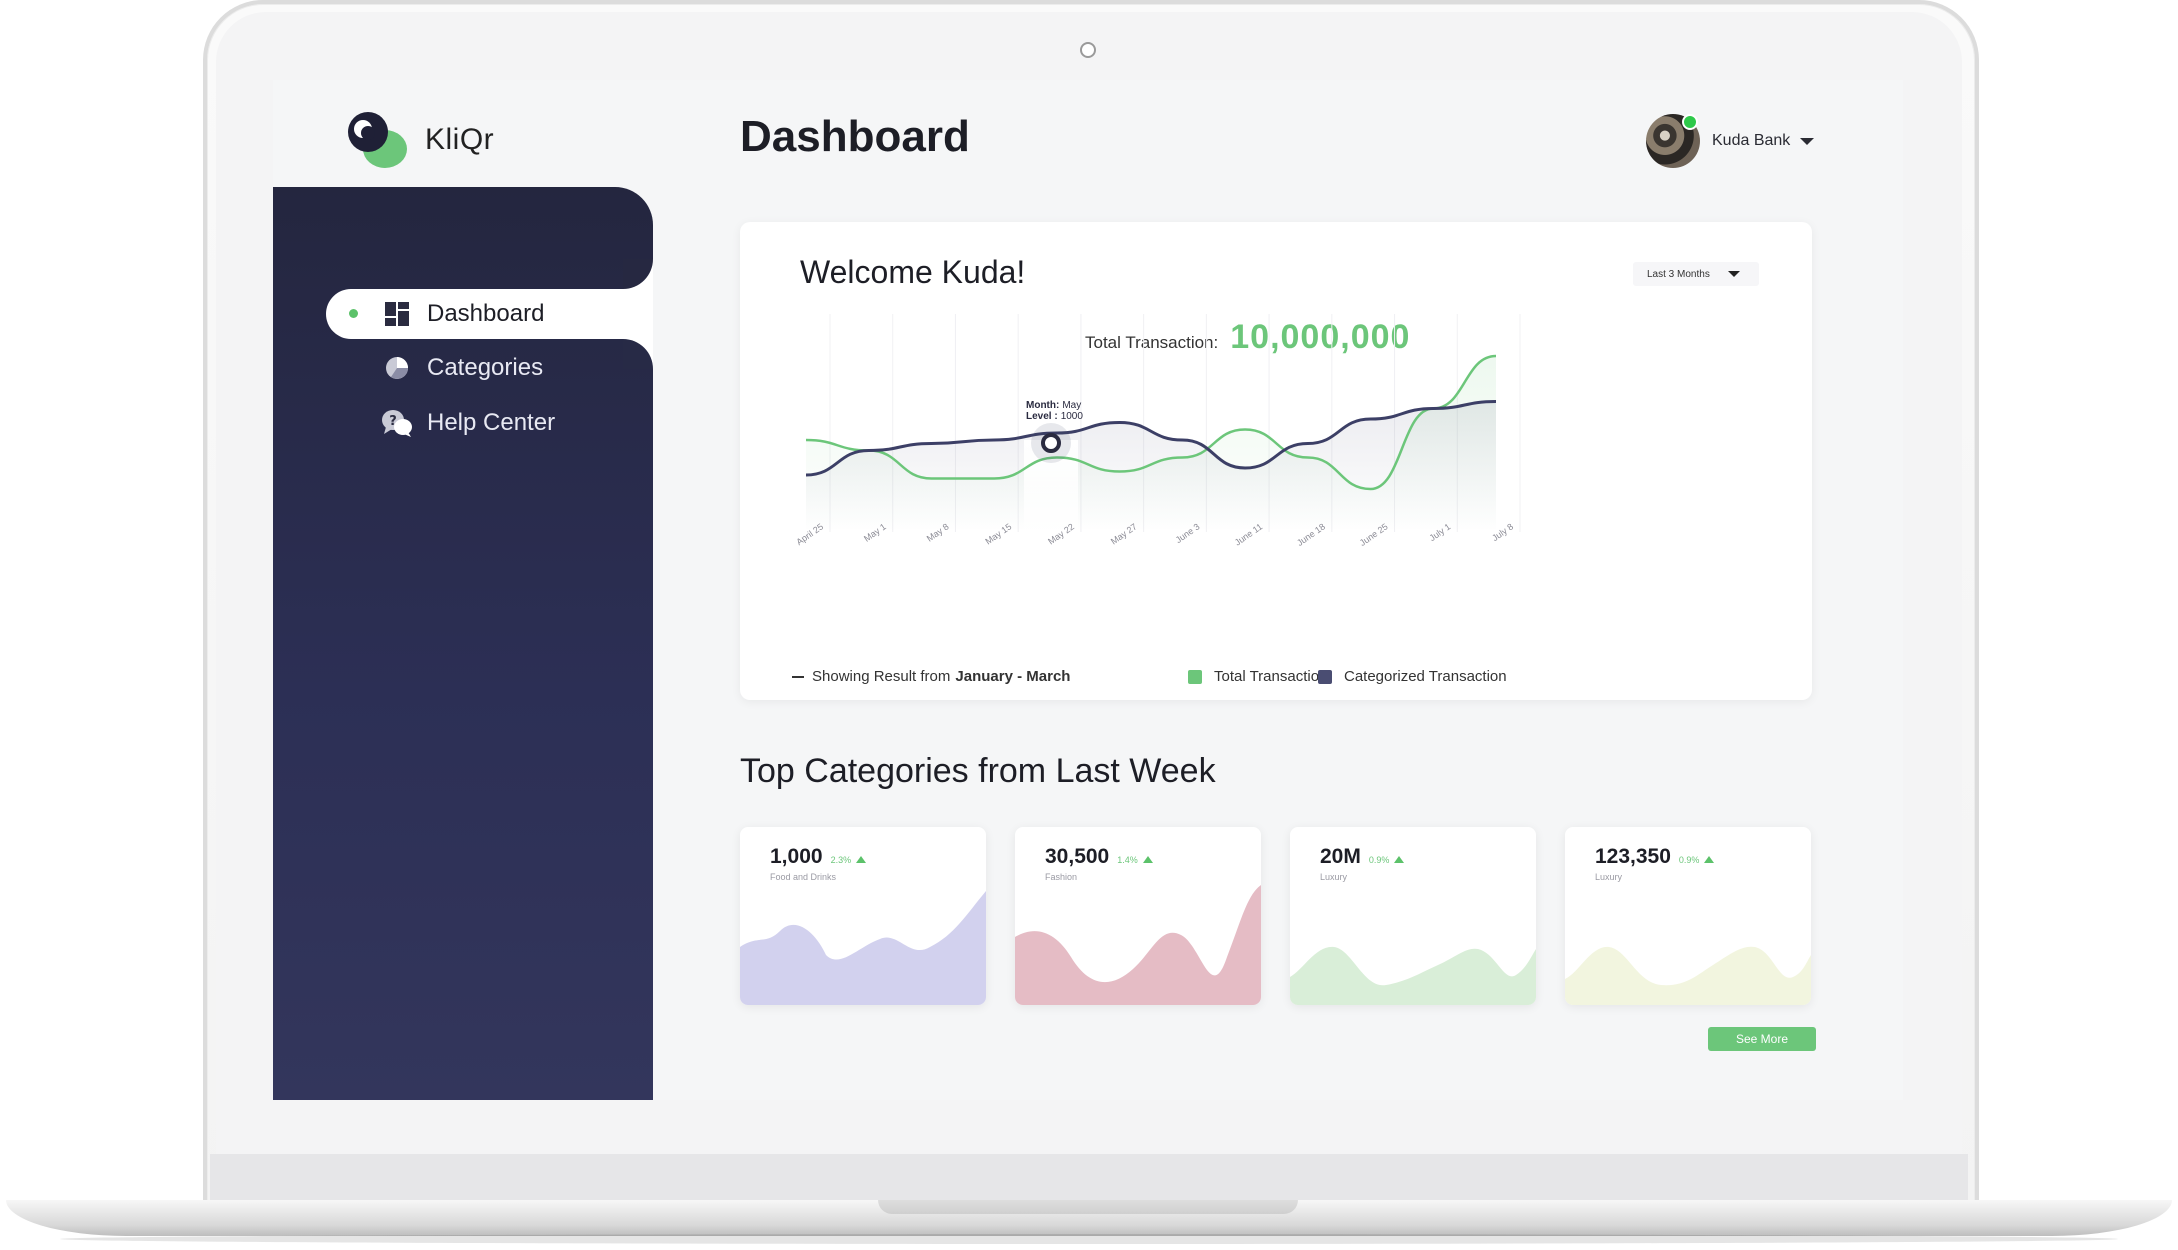 The image size is (2178, 1250). I want to click on page-title: Dashboard, so click(855, 136).